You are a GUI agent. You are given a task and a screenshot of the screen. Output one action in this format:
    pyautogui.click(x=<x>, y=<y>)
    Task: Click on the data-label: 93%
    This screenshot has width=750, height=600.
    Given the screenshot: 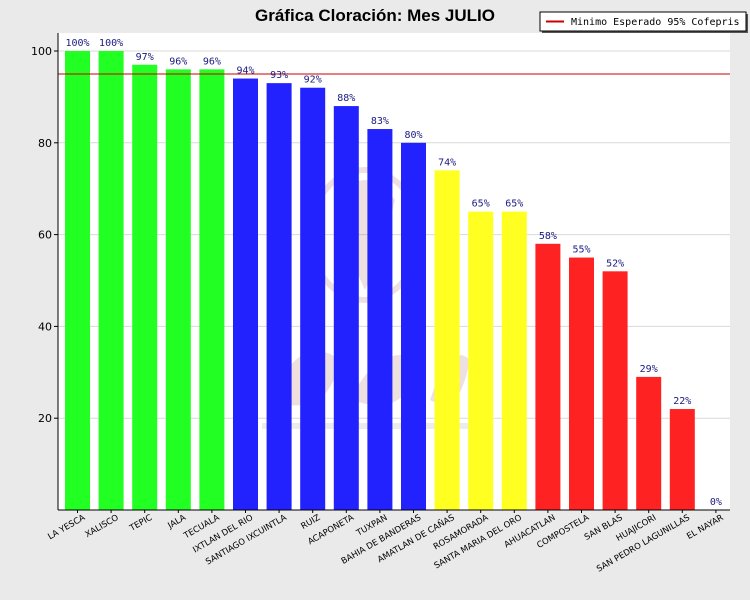 What is the action you would take?
    pyautogui.click(x=279, y=75)
    